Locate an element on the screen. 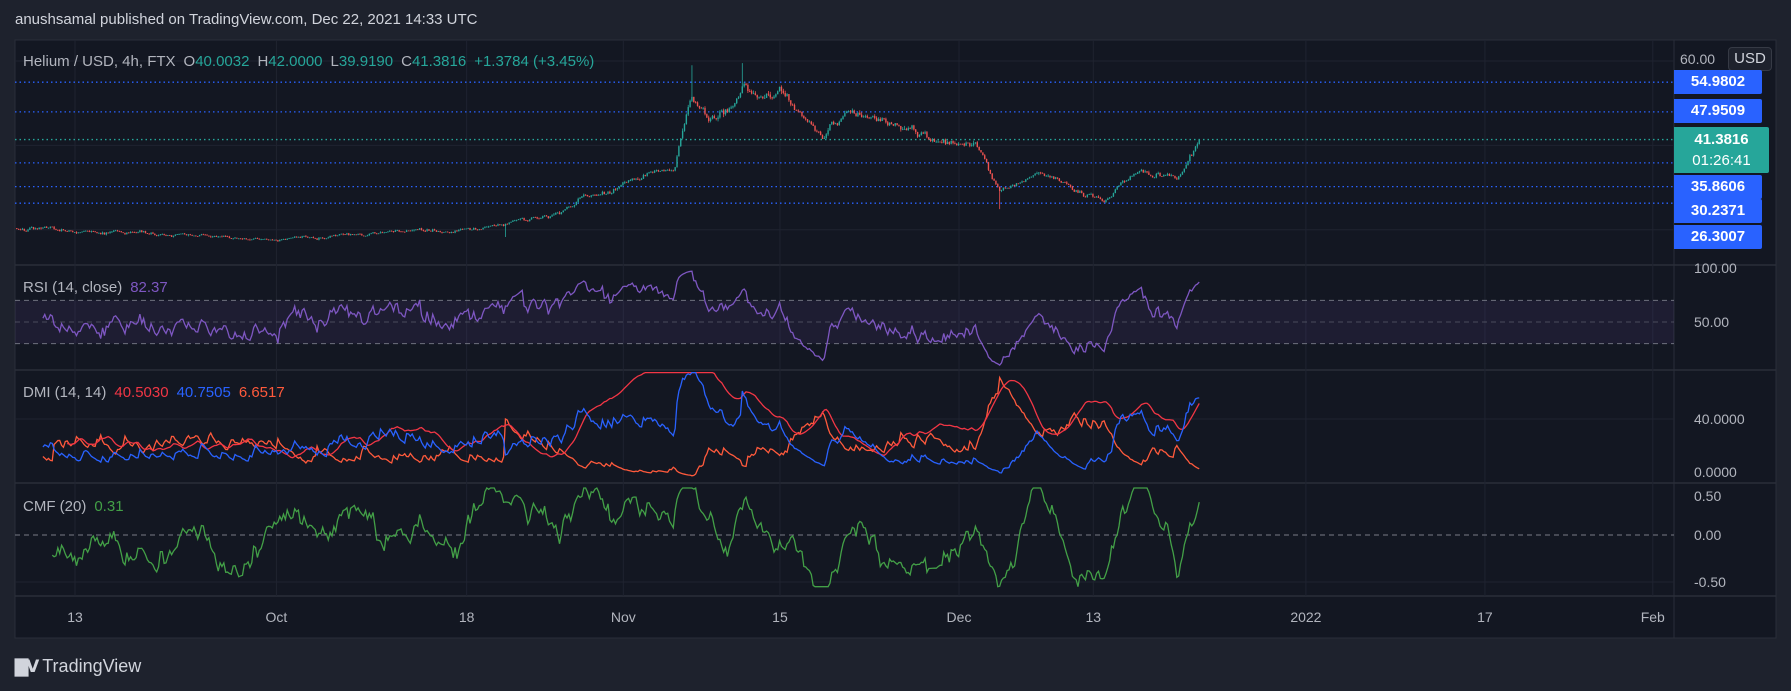 The image size is (1791, 691). tradingview-logo: ▇𝗩 TradingView is located at coordinates (78, 666).